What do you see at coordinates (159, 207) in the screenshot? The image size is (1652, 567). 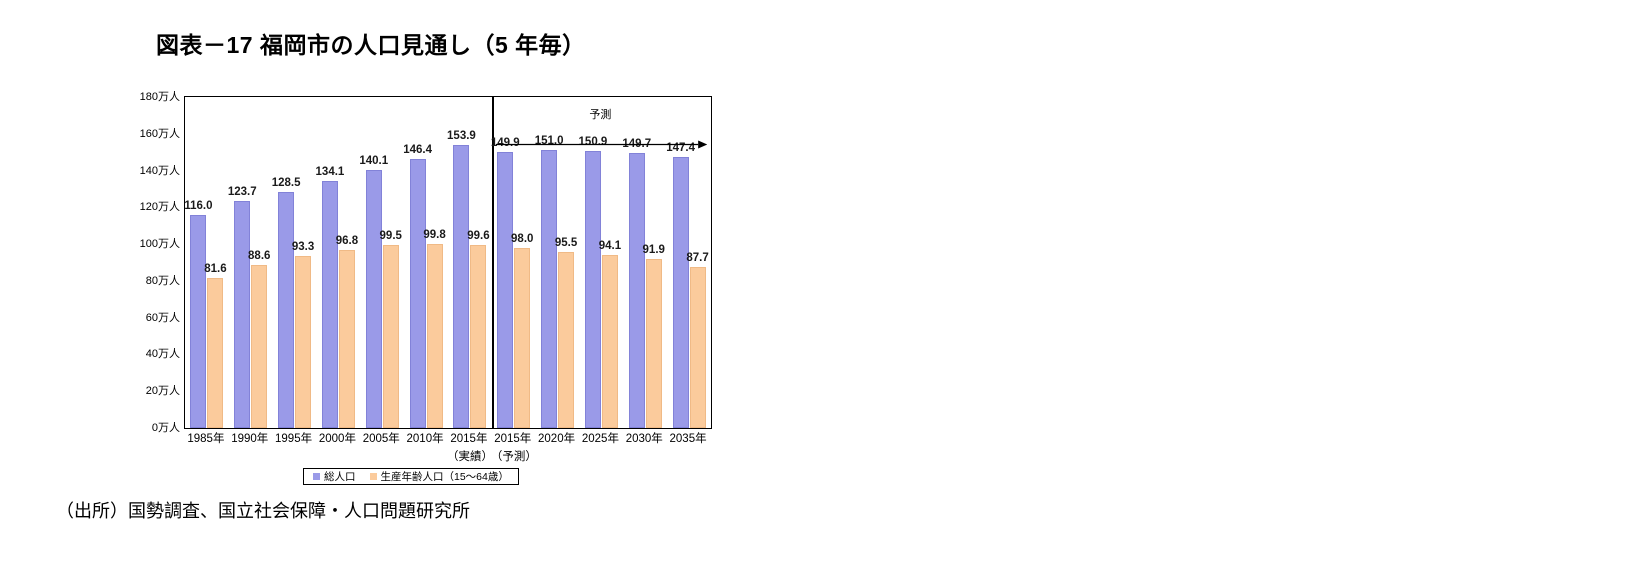 I see `y-tick-label: 120万人` at bounding box center [159, 207].